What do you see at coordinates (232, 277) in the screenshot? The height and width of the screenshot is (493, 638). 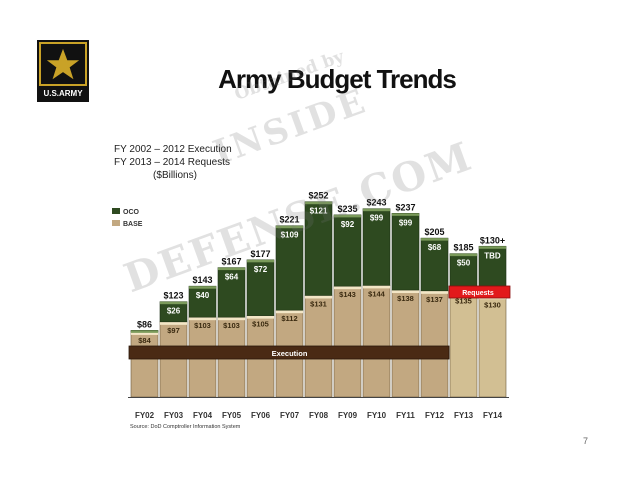 I see `oco-value-label-fy05: $64` at bounding box center [232, 277].